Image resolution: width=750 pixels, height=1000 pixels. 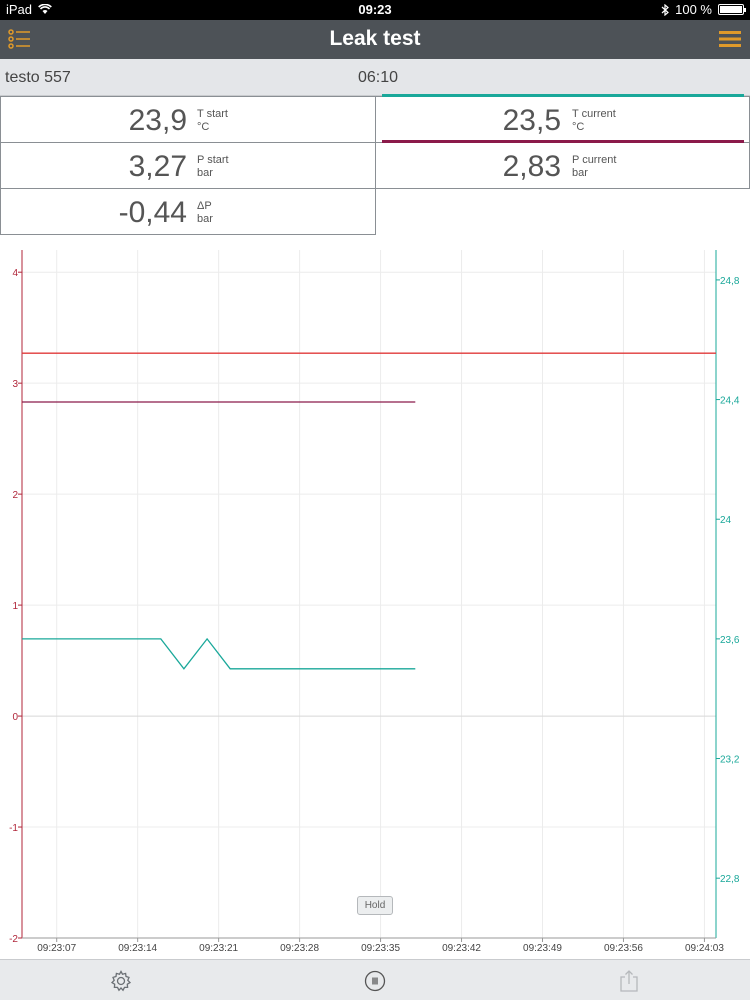 I want to click on pause-icon, so click(x=375, y=981).